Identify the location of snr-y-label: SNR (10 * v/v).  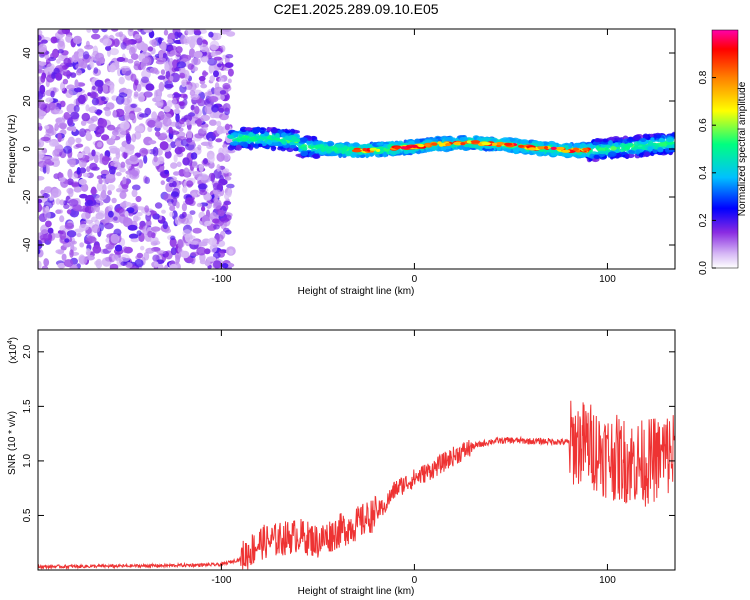
(12, 443).